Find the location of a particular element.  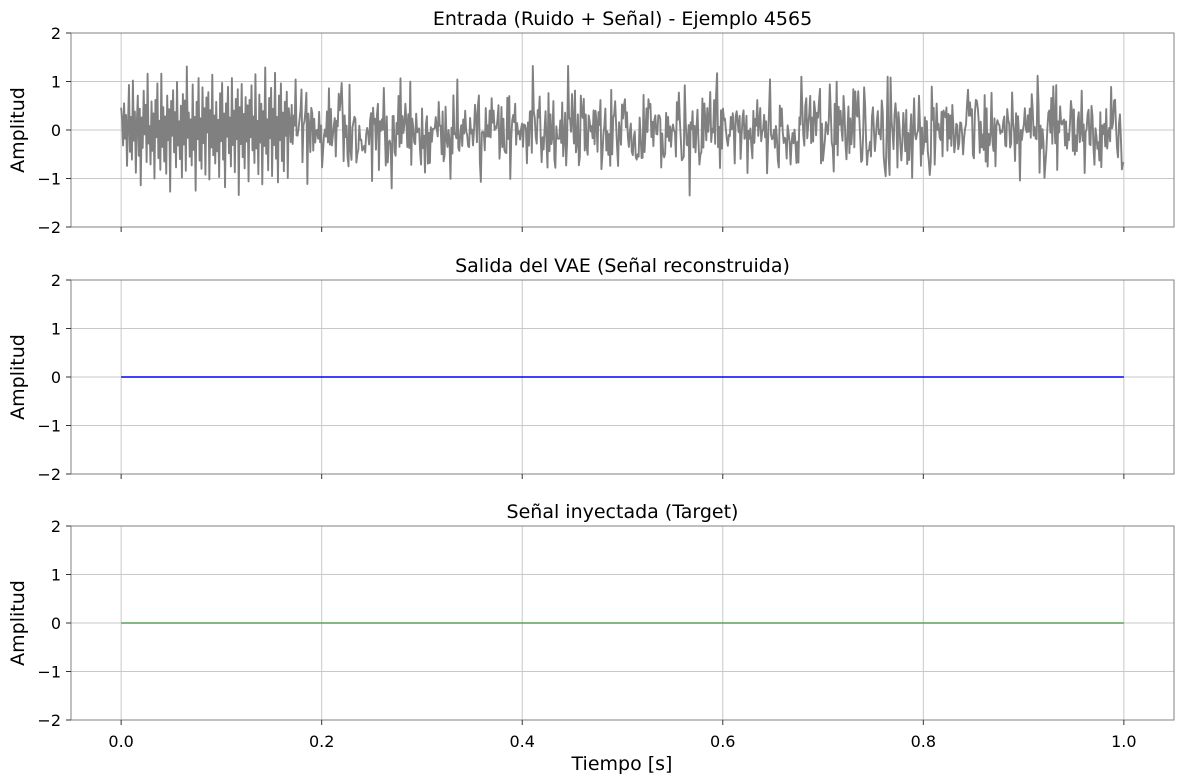

subplot-title: Salida del VAE (Señal reconstruida) is located at coordinates (622, 266).